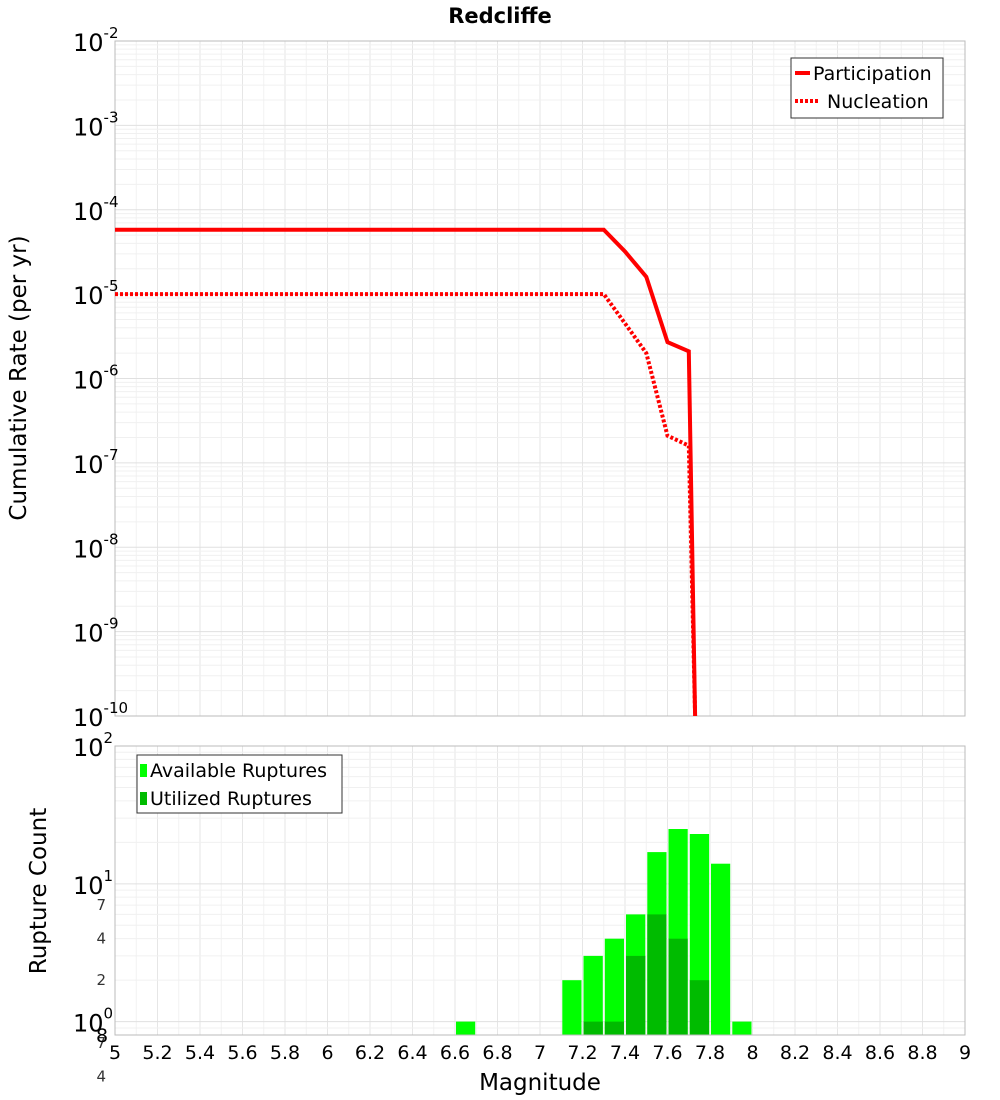 The width and height of the screenshot is (1000, 1100). Describe the element at coordinates (19, 377) in the screenshot. I see `top-y-axis-title: Cumulative Rate (per yr)` at that location.